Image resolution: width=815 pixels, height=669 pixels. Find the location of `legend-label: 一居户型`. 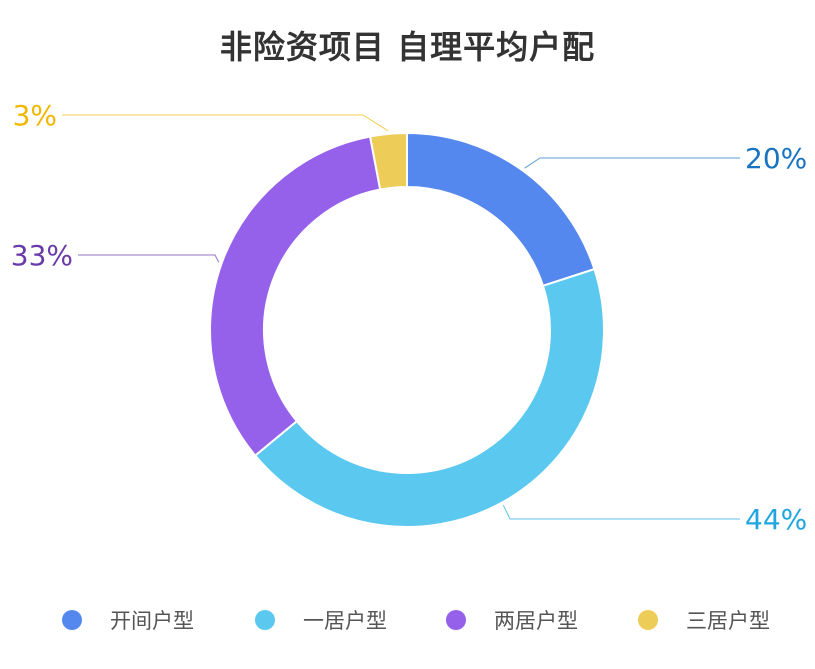

legend-label: 一居户型 is located at coordinates (345, 621).